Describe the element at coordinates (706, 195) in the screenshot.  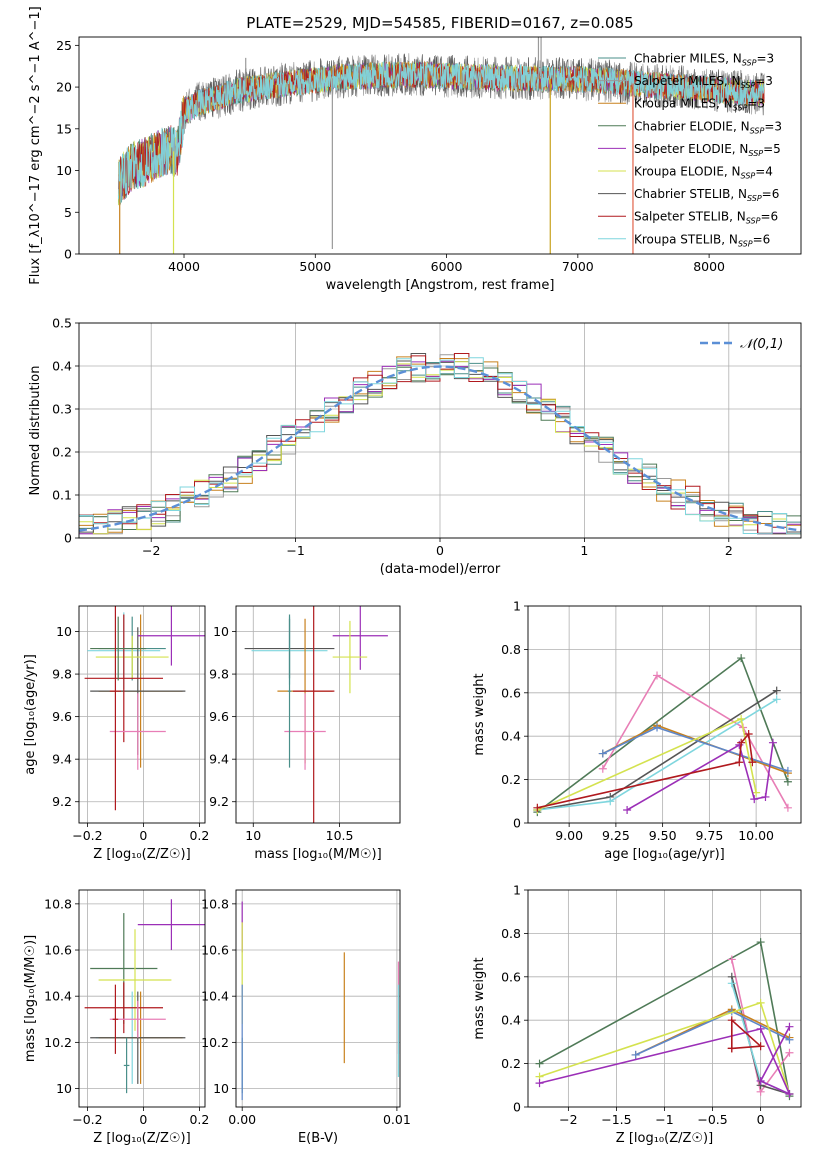
I see `legend-label: Chabrier STELIB, NSSP=6` at that location.